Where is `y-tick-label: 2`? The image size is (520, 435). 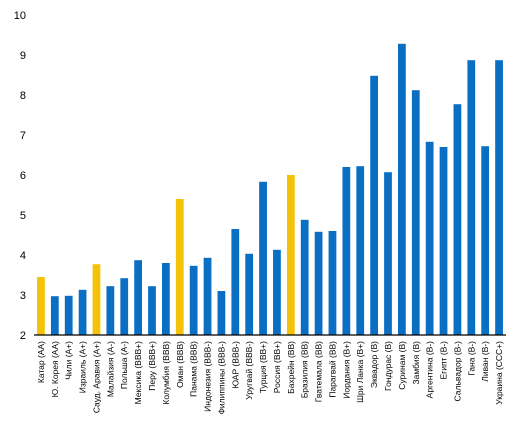
y-tick-label: 2 is located at coordinates (23, 336).